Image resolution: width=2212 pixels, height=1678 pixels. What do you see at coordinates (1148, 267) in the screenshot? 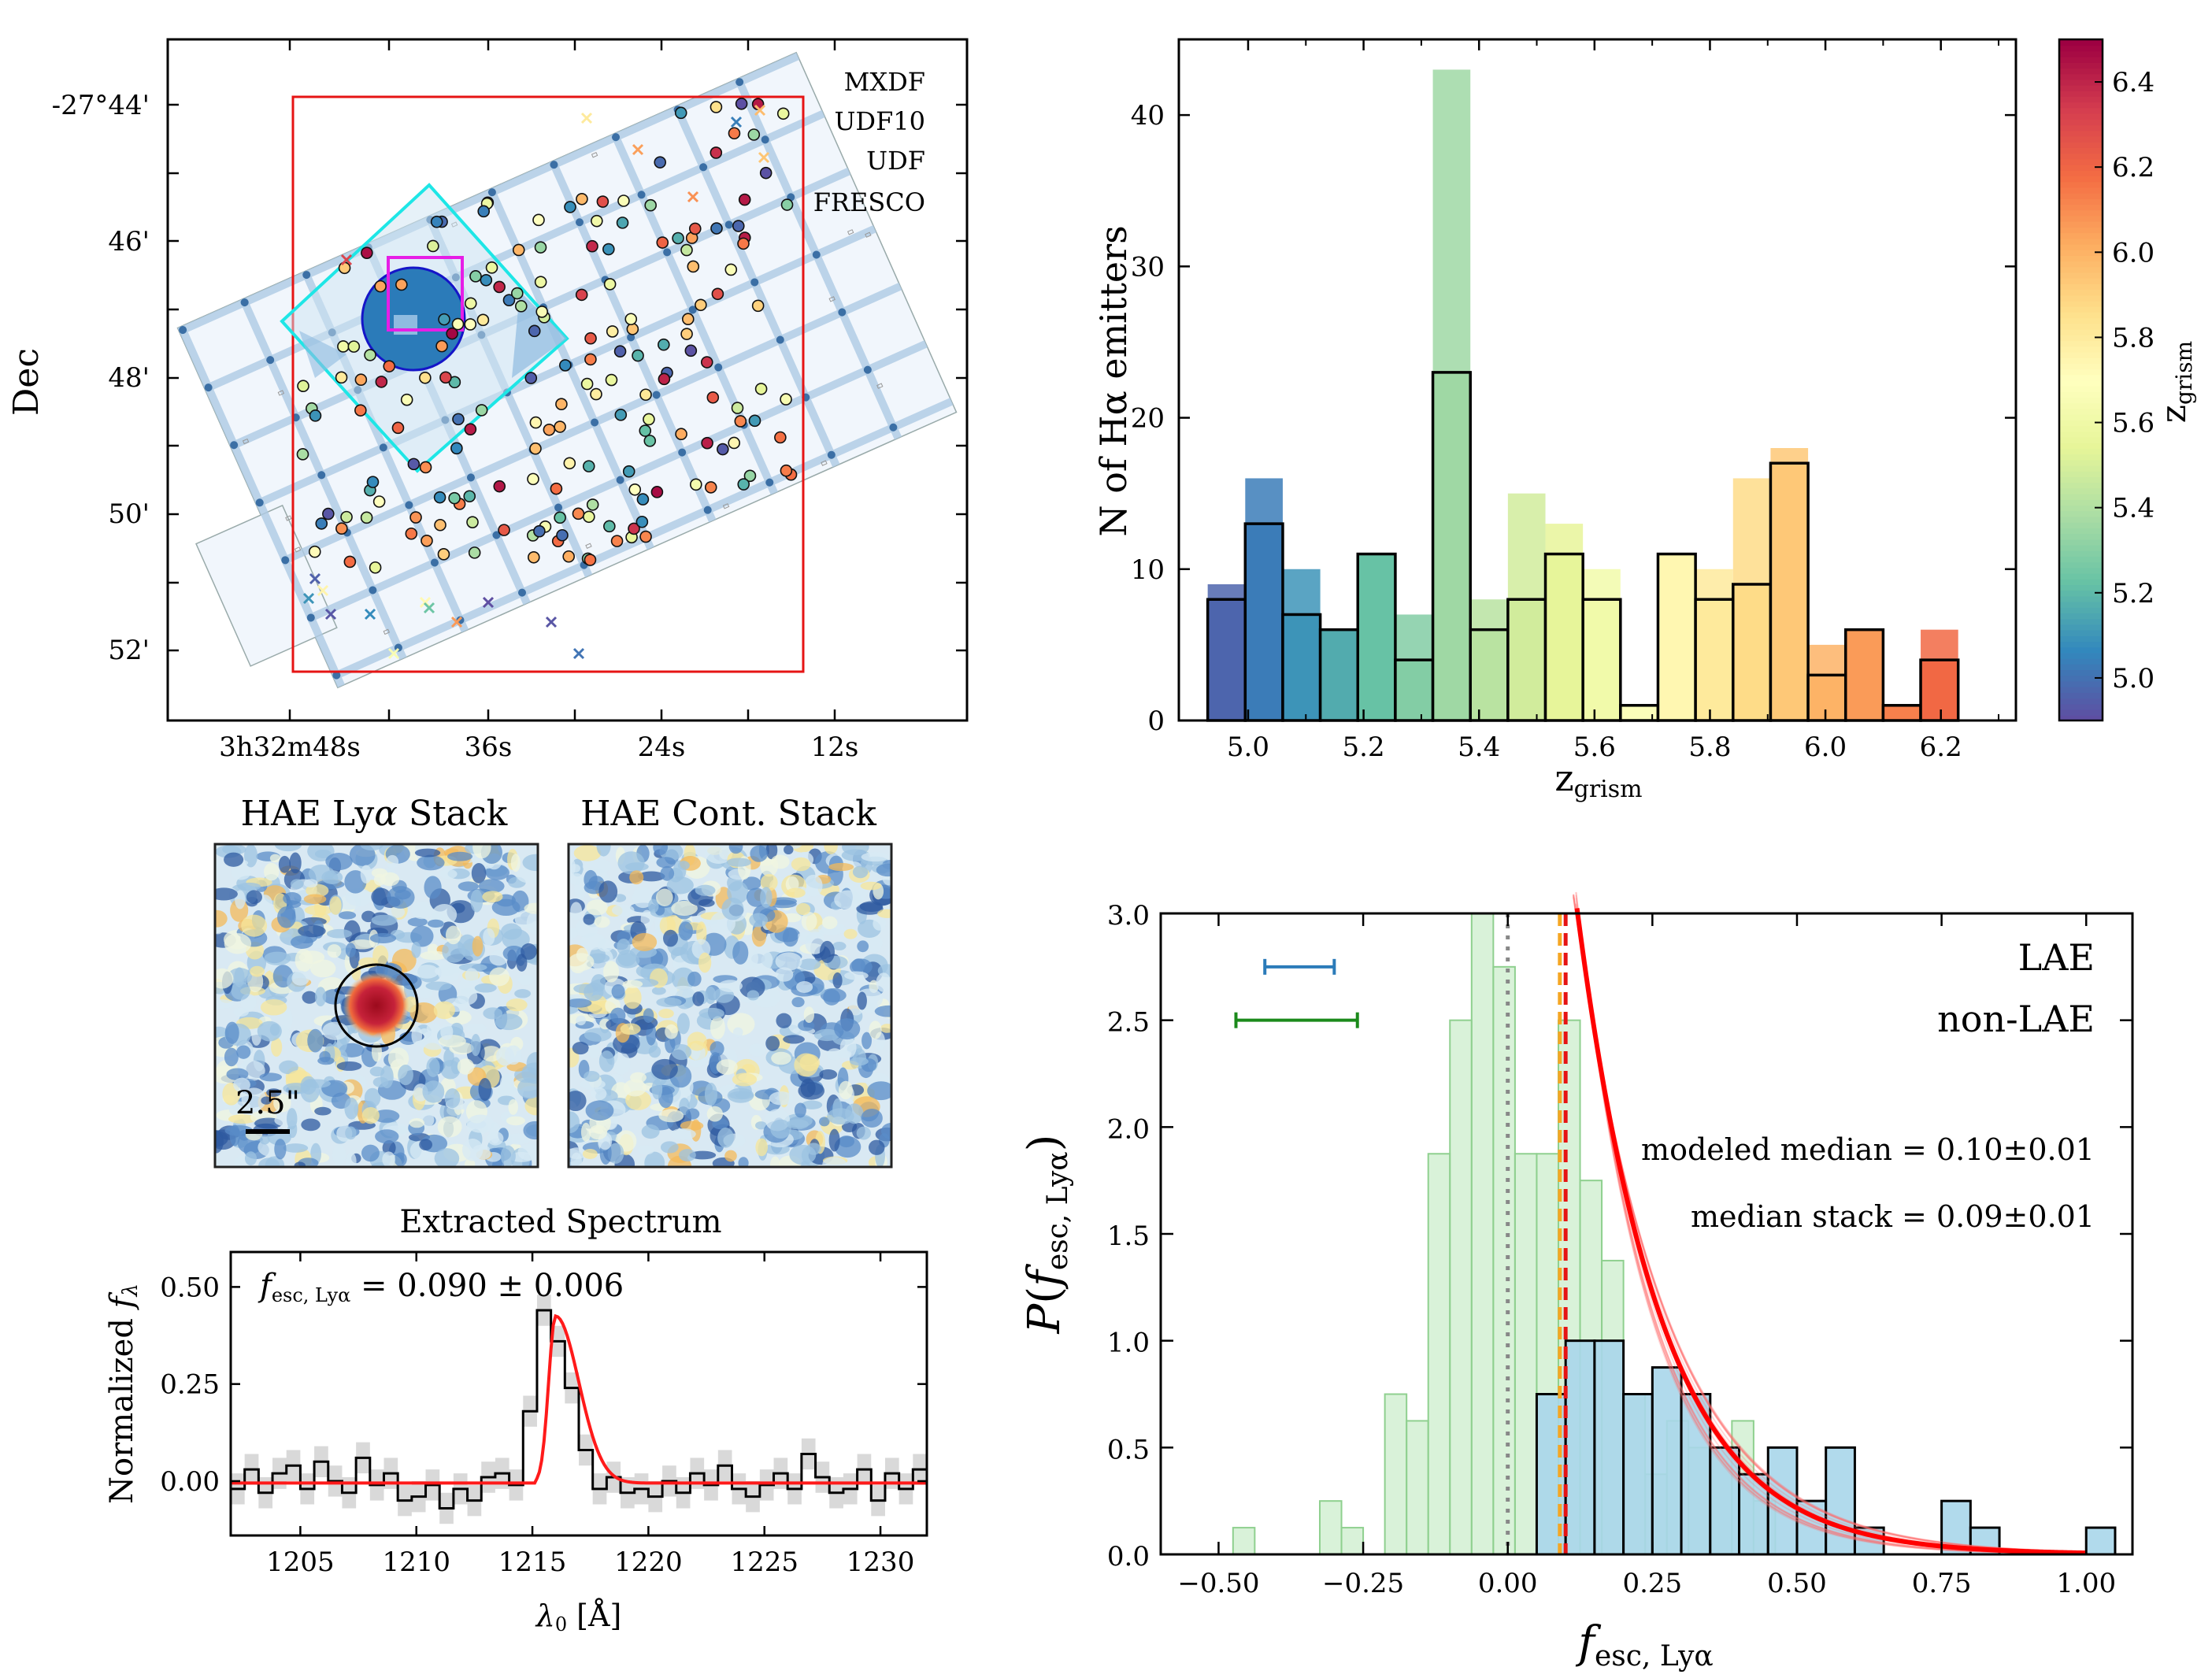
I see `hist-ytick-label: 30` at bounding box center [1148, 267].